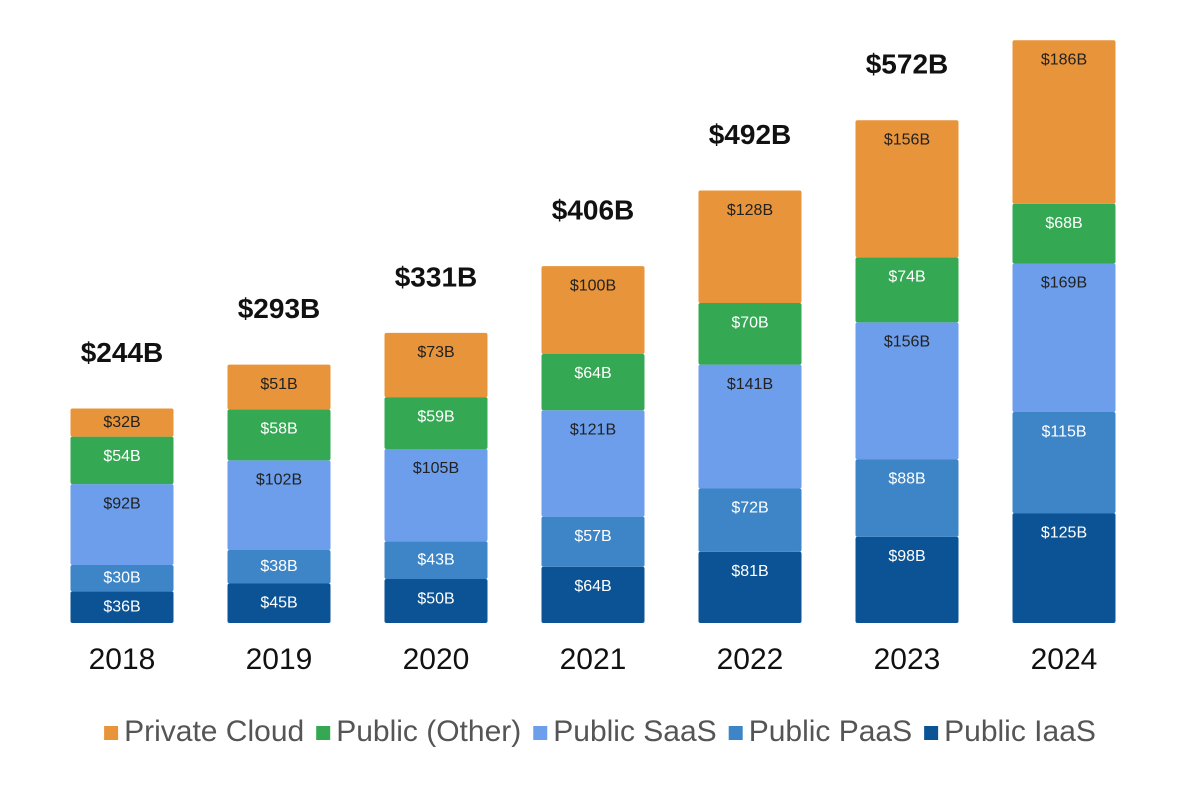  I want to click on segment-label: $121B, so click(593, 430).